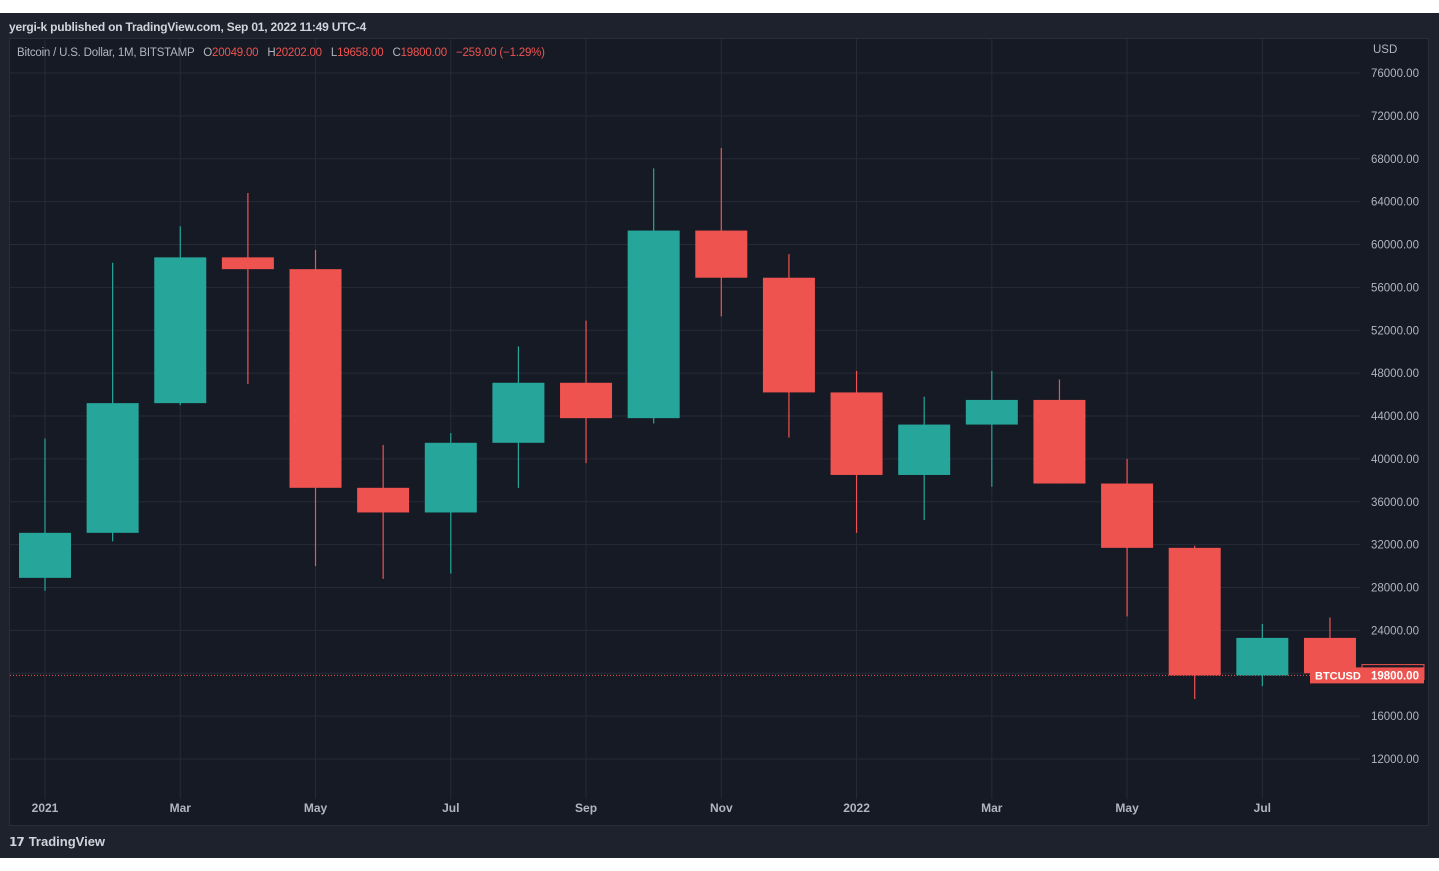  I want to click on tradingview-brand: 𝟭𝟳 TradingView, so click(57, 841).